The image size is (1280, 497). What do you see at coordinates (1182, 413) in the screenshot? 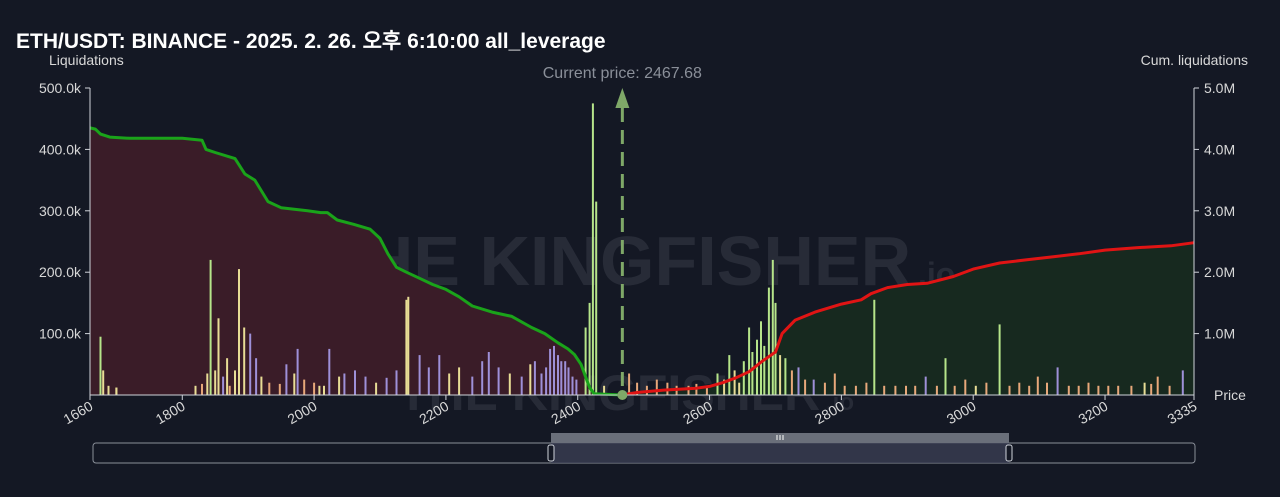
I see `x-tick-label: 3335` at bounding box center [1182, 413].